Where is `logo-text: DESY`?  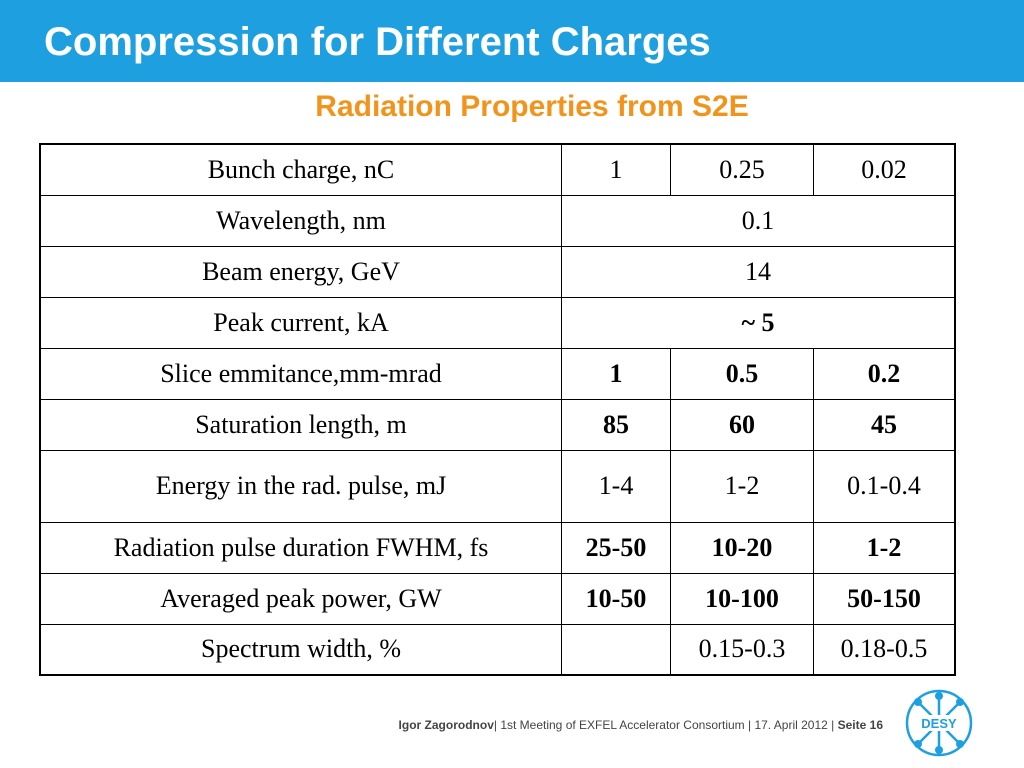
logo-text: DESY is located at coordinates (939, 723).